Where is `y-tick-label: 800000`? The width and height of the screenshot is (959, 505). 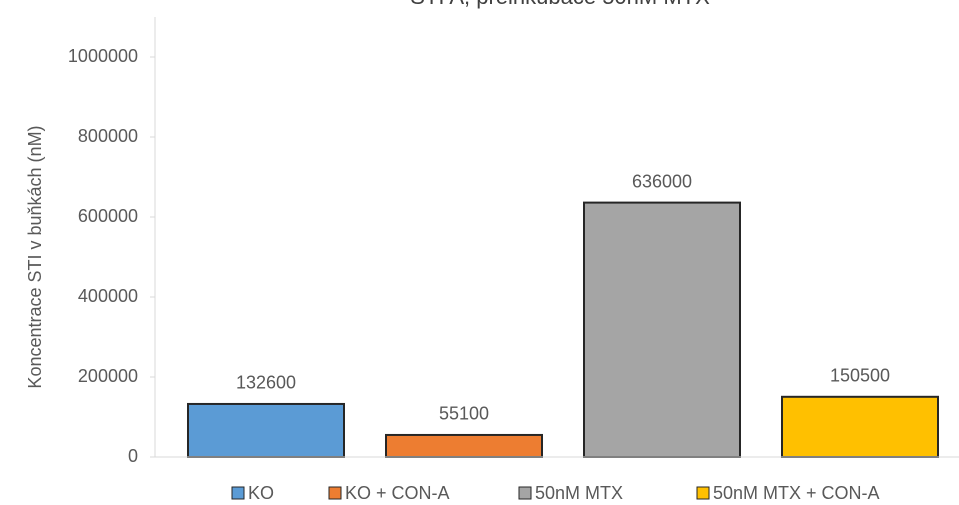 y-tick-label: 800000 is located at coordinates (108, 136).